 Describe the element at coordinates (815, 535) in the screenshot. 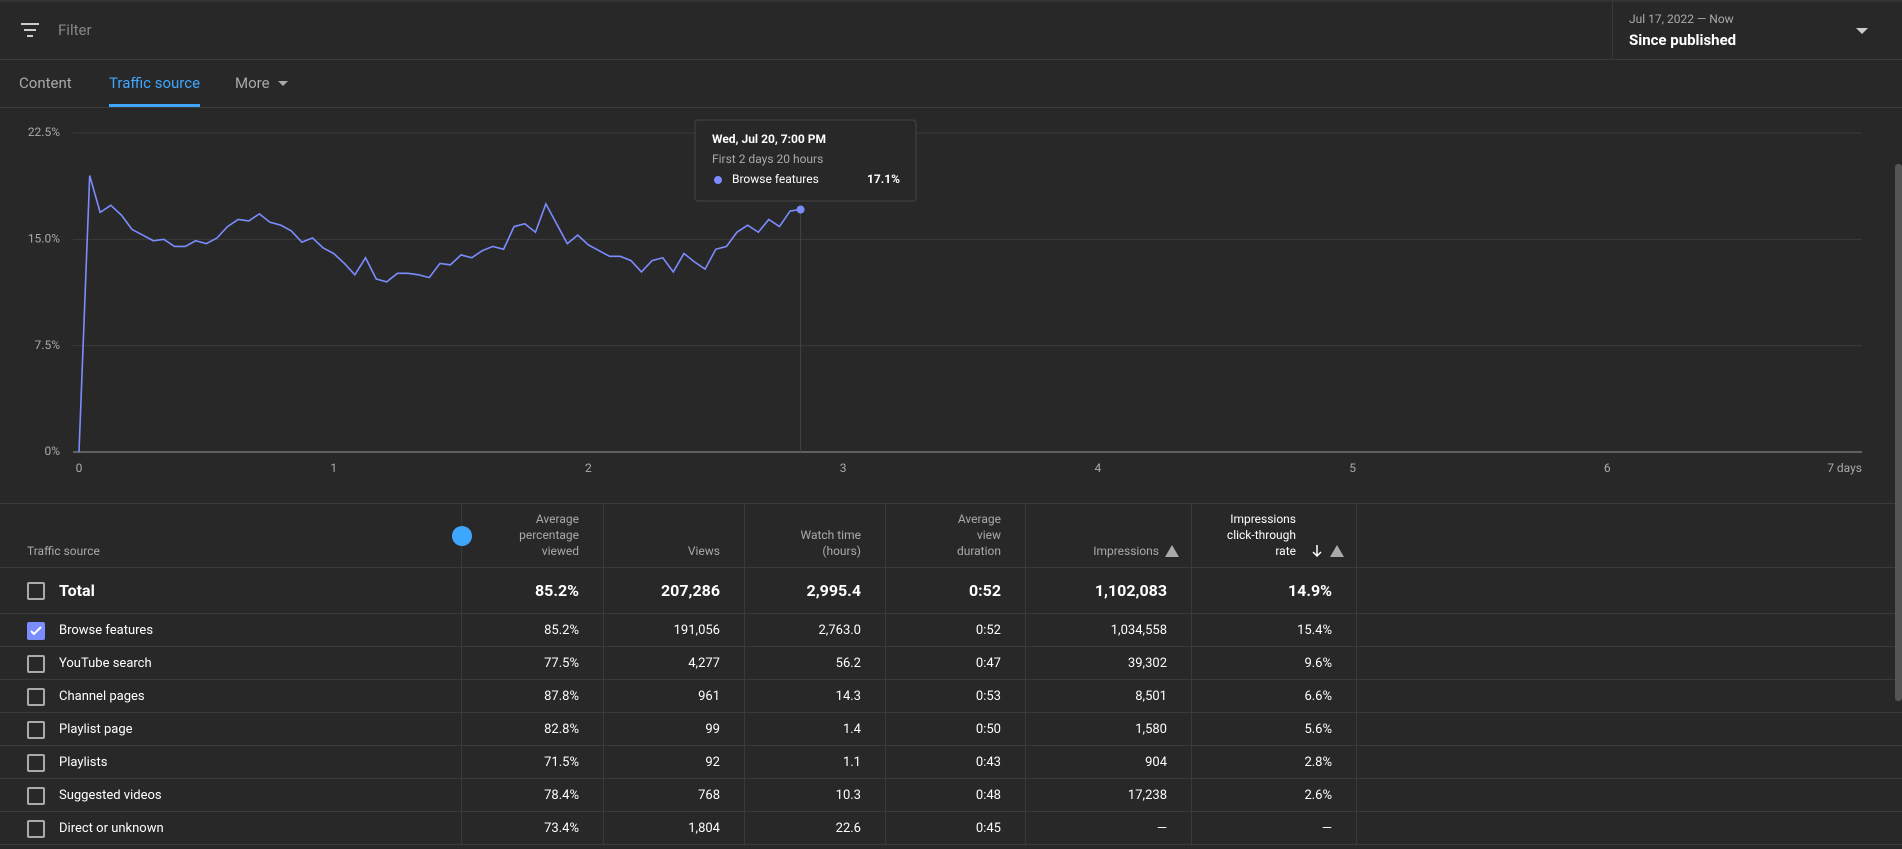

I see `column-header: Watch time (hours)` at that location.